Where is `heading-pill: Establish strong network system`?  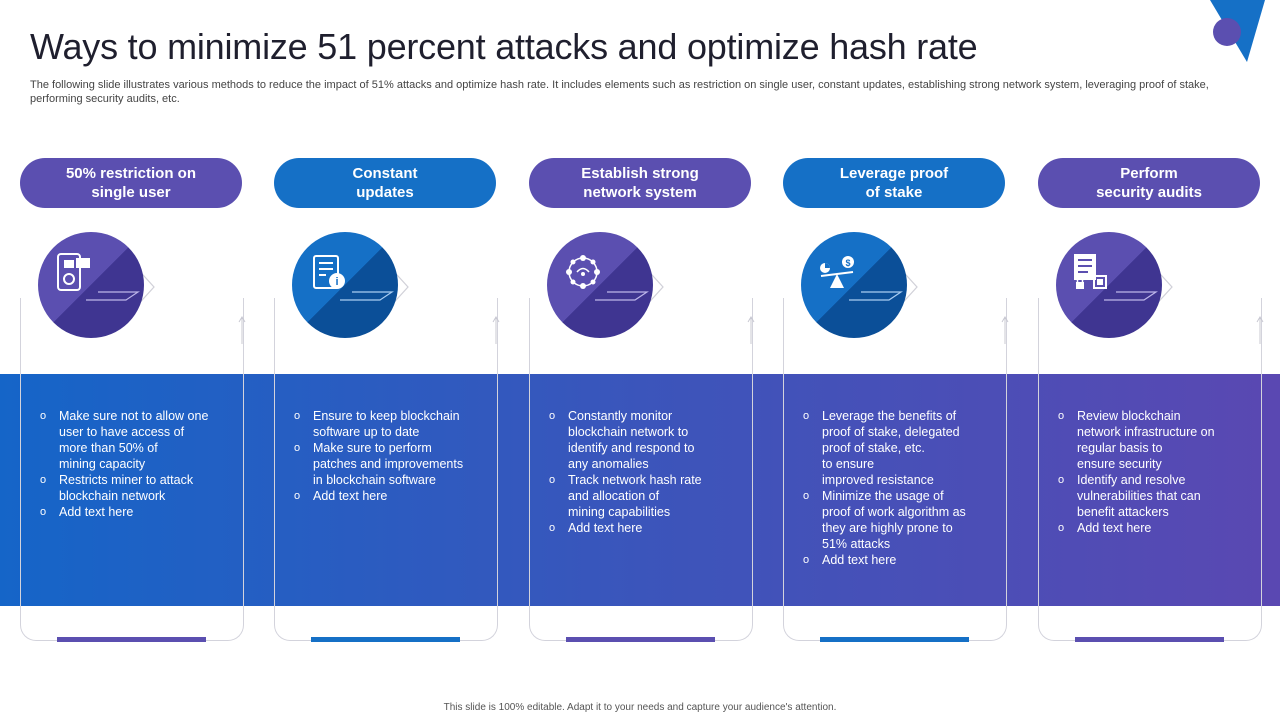
heading-pill: Establish strong network system is located at coordinates (640, 183).